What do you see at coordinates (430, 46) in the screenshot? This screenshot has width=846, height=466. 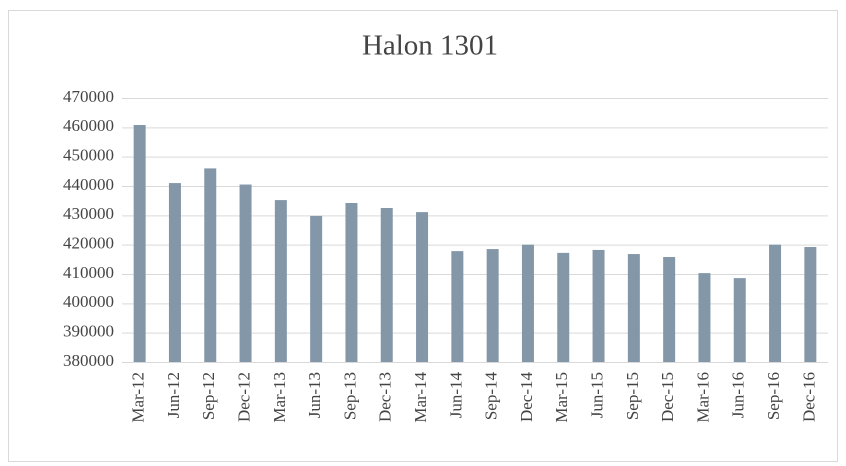 I see `chart-title: Halon 1301` at bounding box center [430, 46].